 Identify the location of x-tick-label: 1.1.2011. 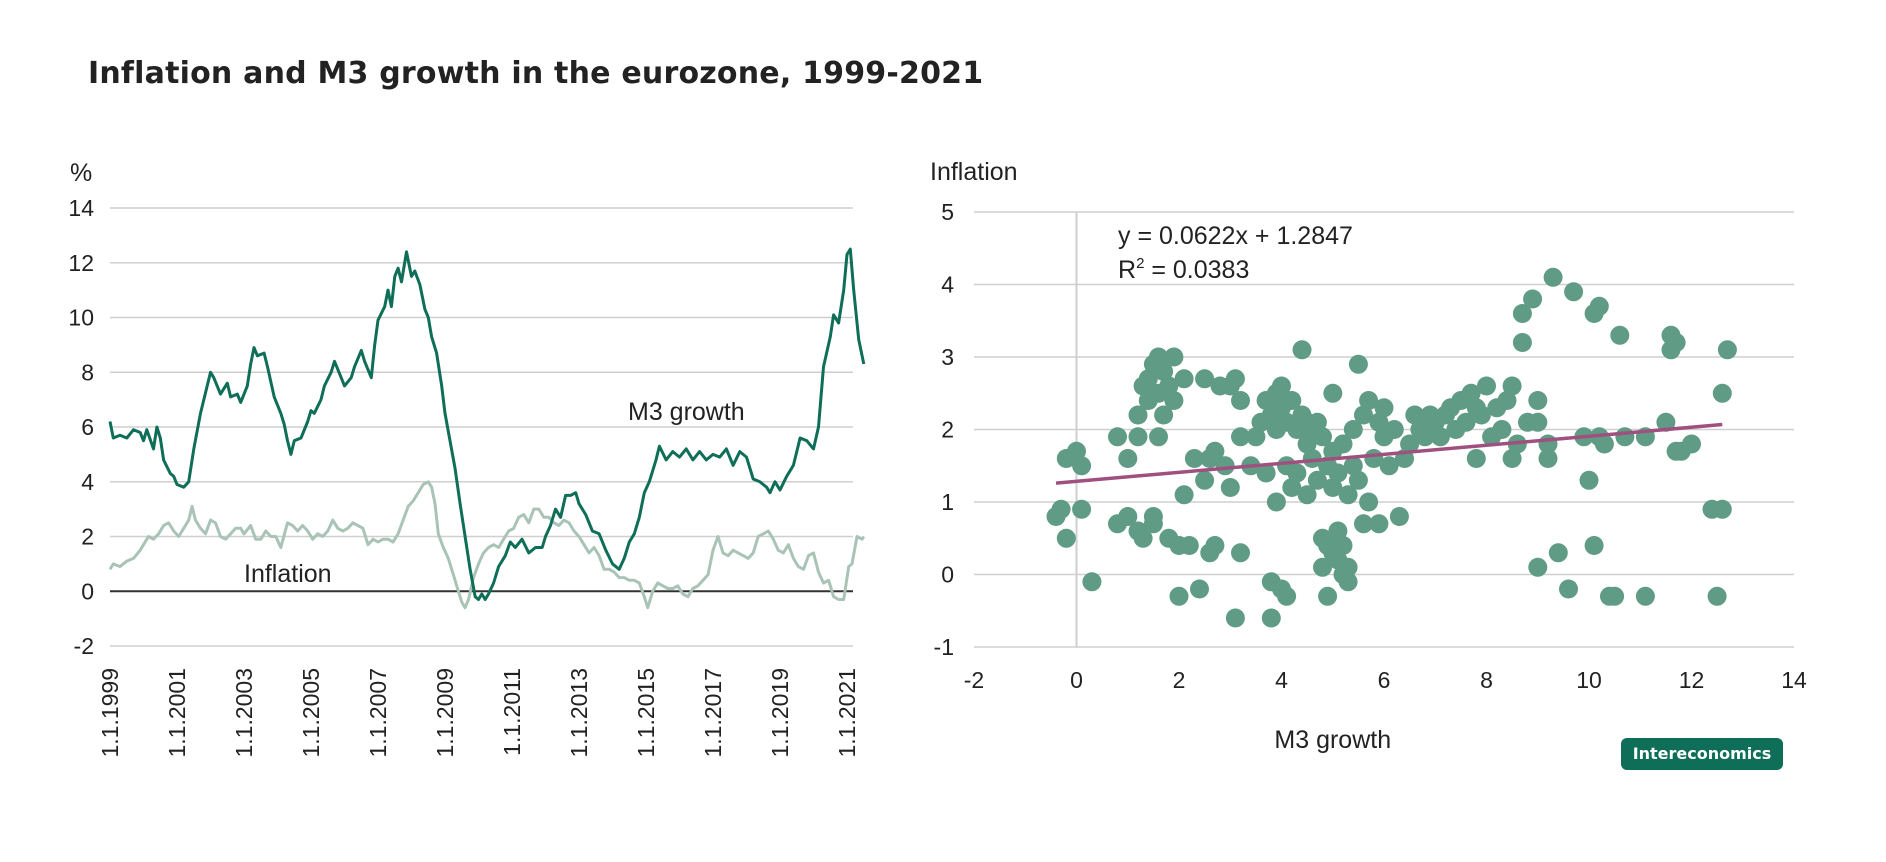
(512, 712).